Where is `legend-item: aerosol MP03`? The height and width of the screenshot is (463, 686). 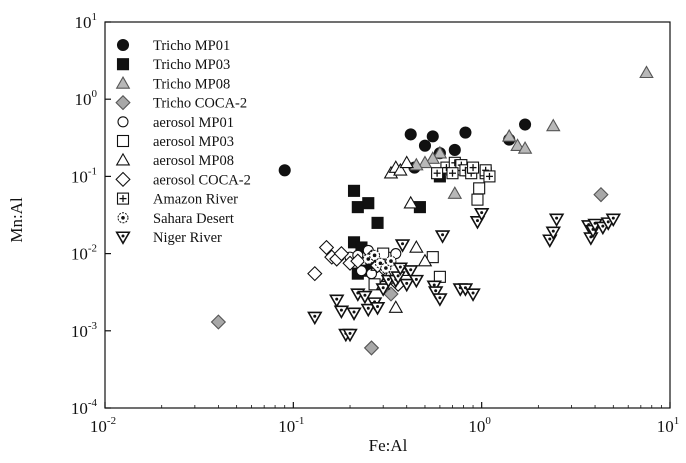
legend-item: aerosol MP03 is located at coordinates (175, 142).